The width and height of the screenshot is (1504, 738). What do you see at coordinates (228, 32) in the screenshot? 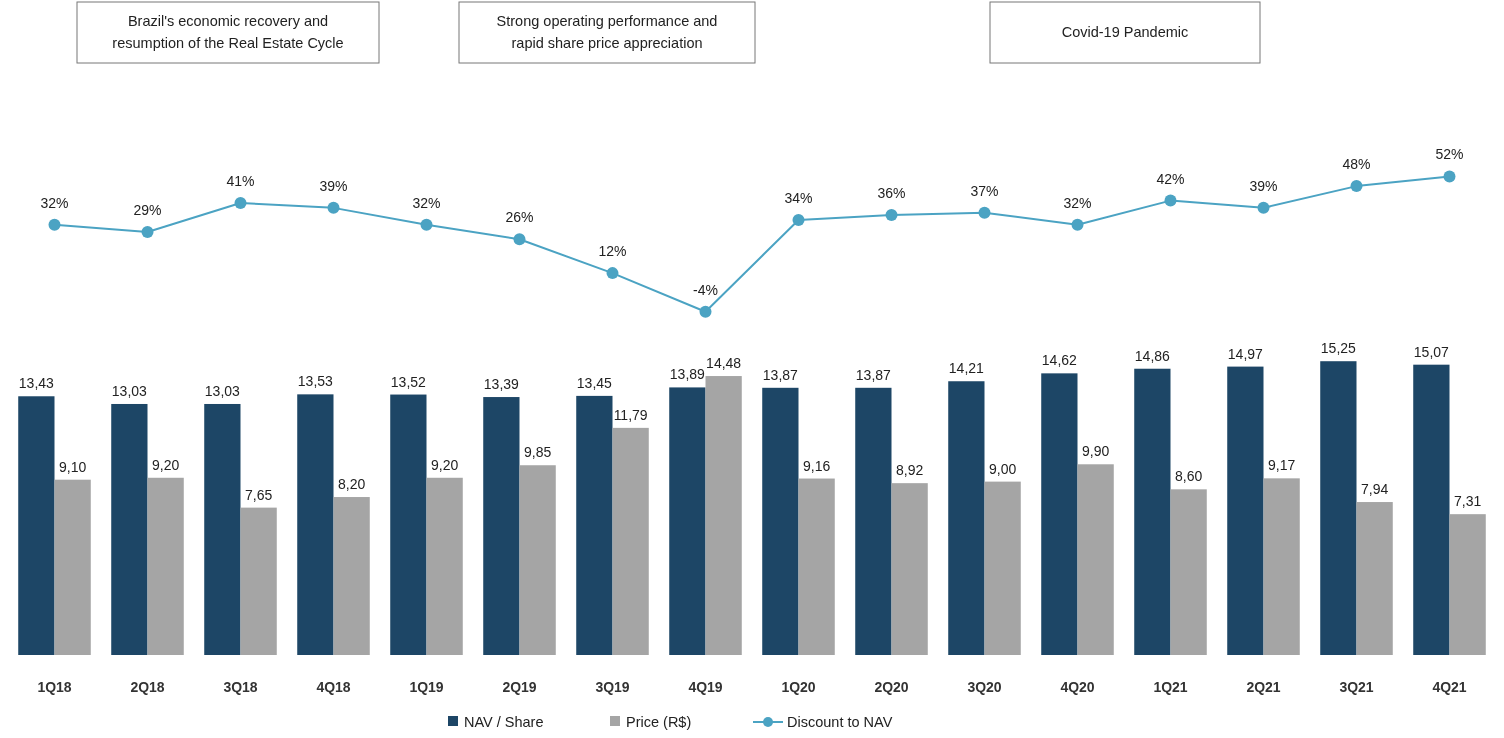
I see `annotation: Brazil's economic recovery and resumption of the Real Estate Cycle` at bounding box center [228, 32].